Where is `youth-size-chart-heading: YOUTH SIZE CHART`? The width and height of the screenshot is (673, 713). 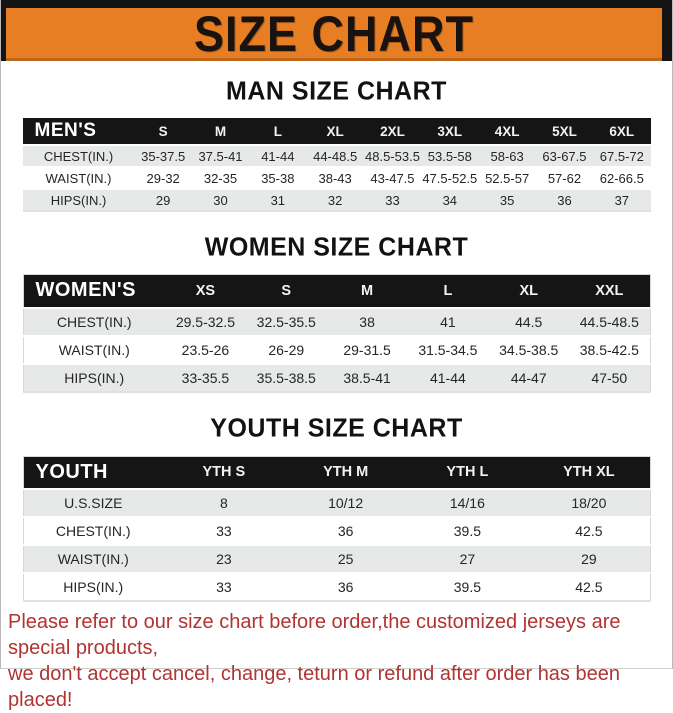
youth-size-chart-heading: YOUTH SIZE CHART is located at coordinates (336, 427).